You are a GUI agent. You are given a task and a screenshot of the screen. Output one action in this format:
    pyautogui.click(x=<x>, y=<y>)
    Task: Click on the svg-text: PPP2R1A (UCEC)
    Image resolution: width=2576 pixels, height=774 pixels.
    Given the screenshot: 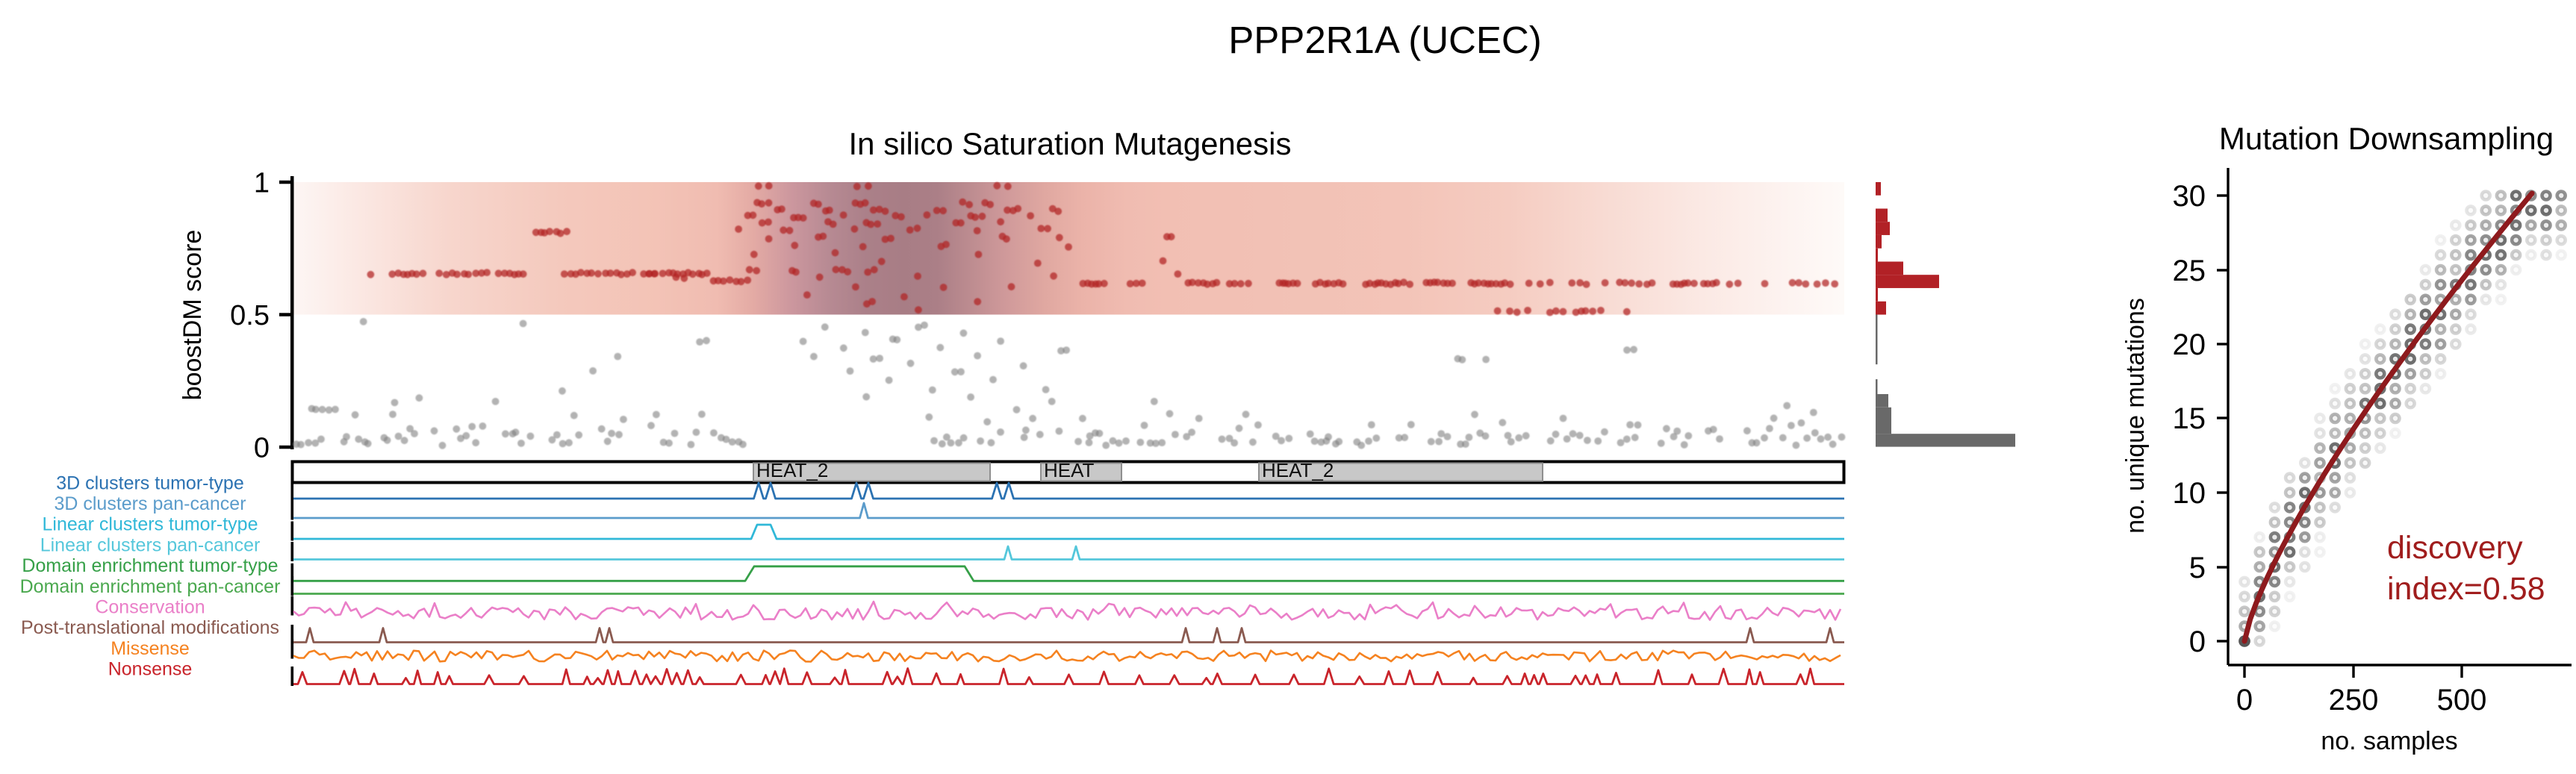 What is the action you would take?
    pyautogui.click(x=1384, y=40)
    